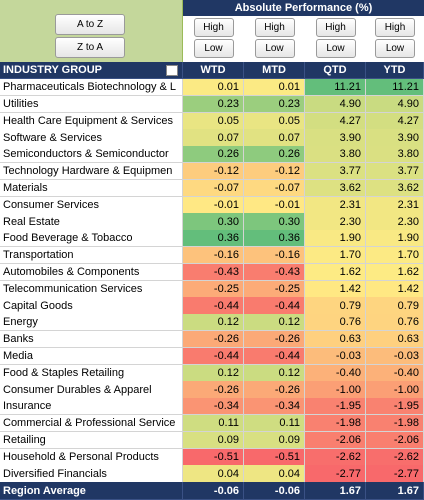 This screenshot has width=424, height=500. I want to click on value-cell: -0.01, so click(213, 205).